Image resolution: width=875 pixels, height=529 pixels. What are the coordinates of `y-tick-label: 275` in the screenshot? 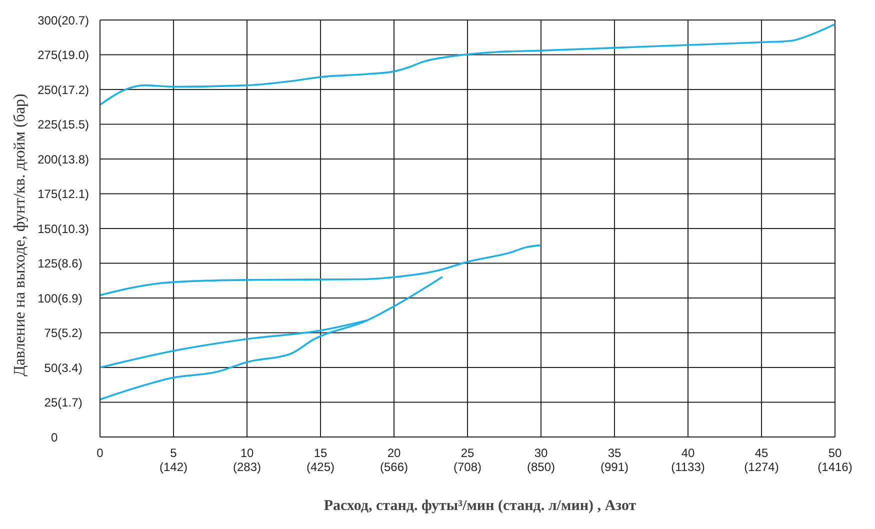 It's located at (48, 55).